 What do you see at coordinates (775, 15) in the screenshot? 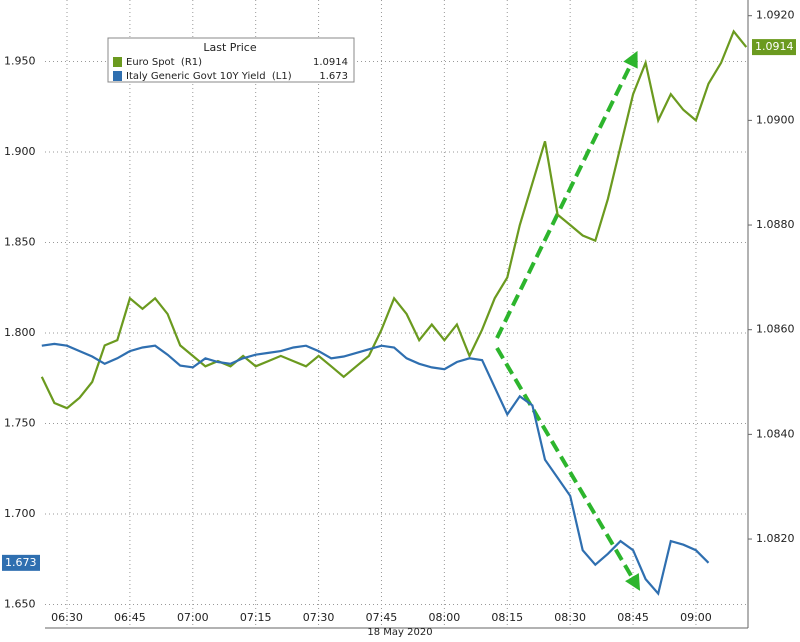
I see `y2-tick-label: 1.0920` at bounding box center [775, 15].